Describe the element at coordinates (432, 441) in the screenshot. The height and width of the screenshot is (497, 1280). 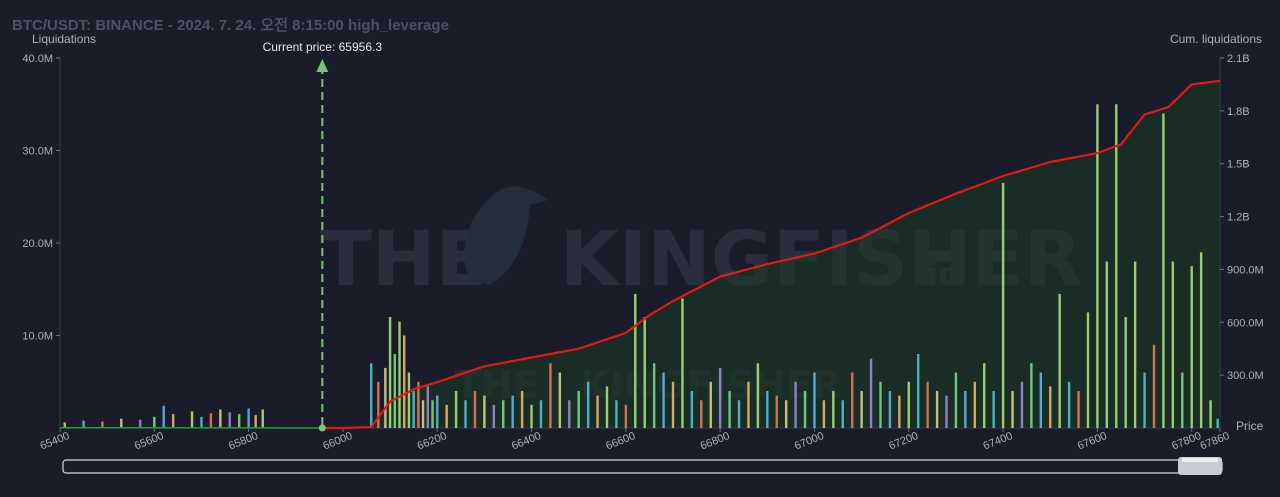
I see `x-tick-label: 66200` at that location.